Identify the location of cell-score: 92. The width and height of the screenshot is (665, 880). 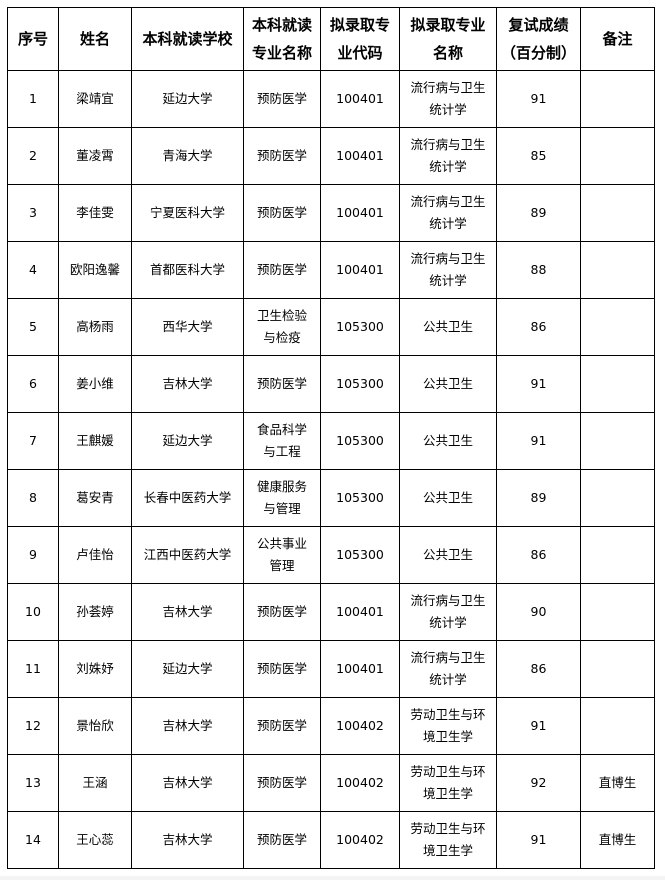
(538, 783).